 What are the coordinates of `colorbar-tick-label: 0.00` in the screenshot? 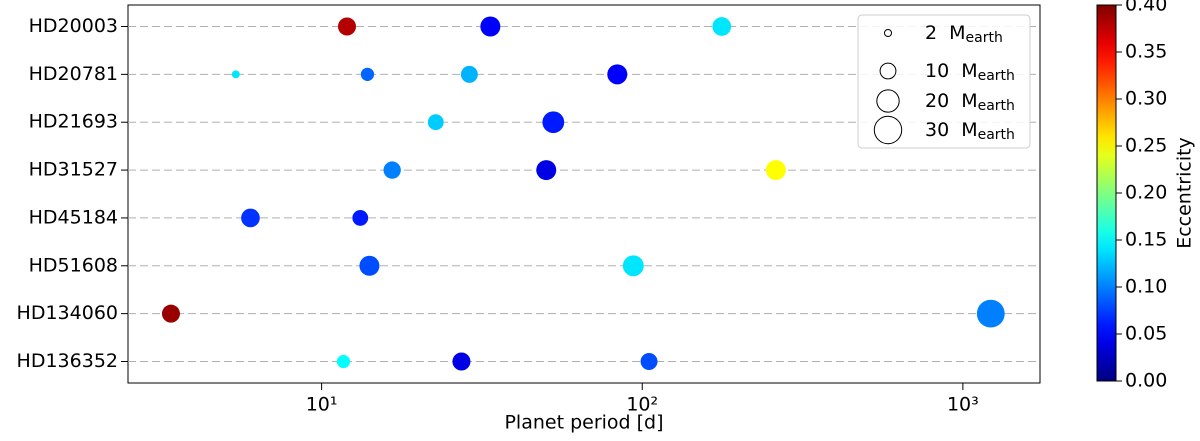 It's located at (1146, 381).